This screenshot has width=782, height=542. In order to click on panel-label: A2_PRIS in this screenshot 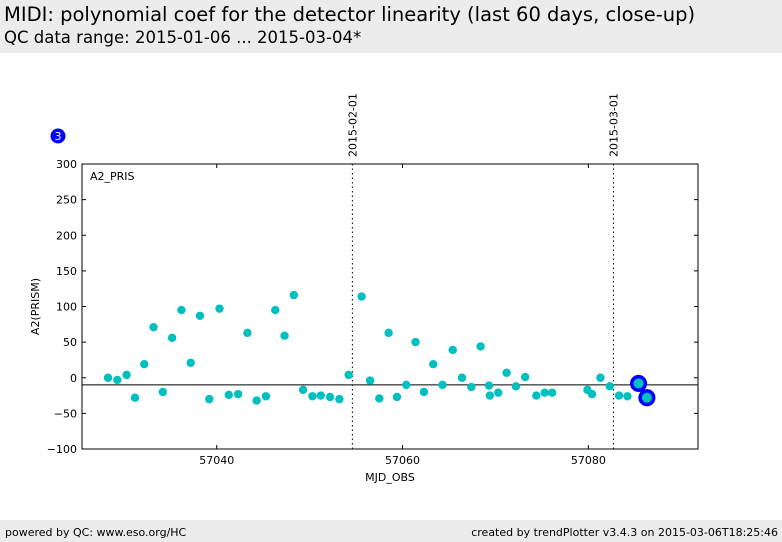, I will do `click(112, 176)`.